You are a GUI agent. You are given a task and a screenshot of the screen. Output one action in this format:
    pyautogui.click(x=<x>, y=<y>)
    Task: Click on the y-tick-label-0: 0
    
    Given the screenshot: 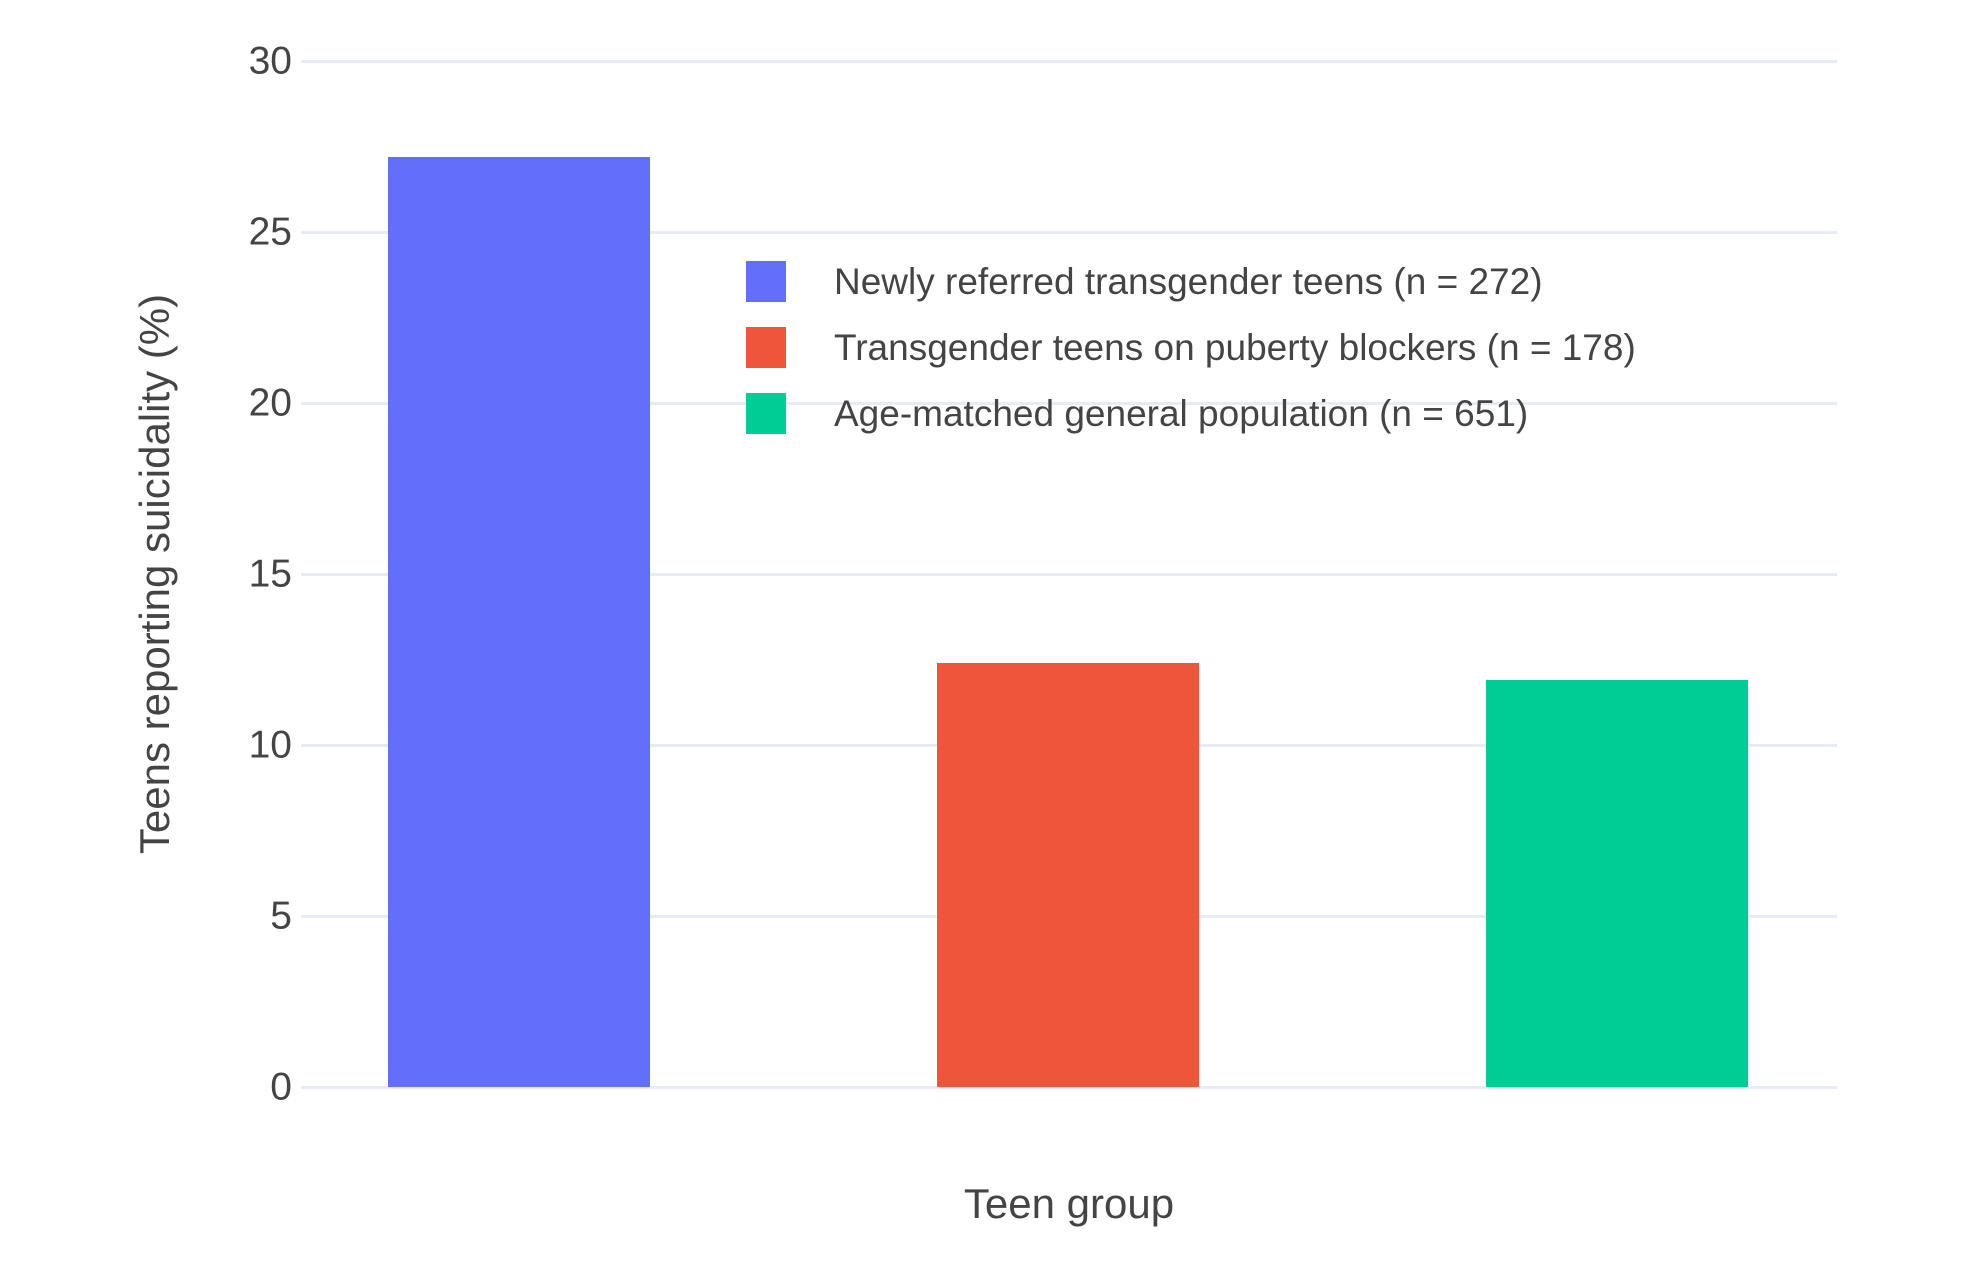 What is the action you would take?
    pyautogui.click(x=281, y=1087)
    